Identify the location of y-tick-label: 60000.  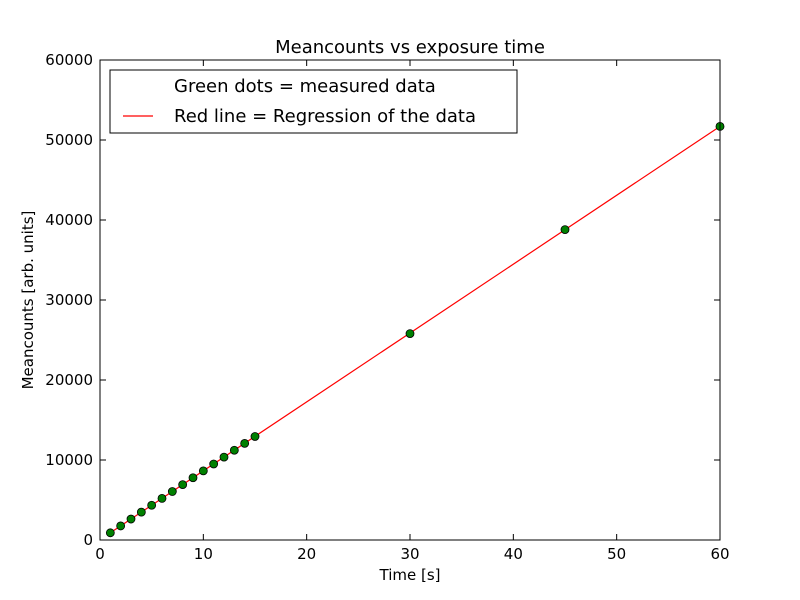
(69, 60).